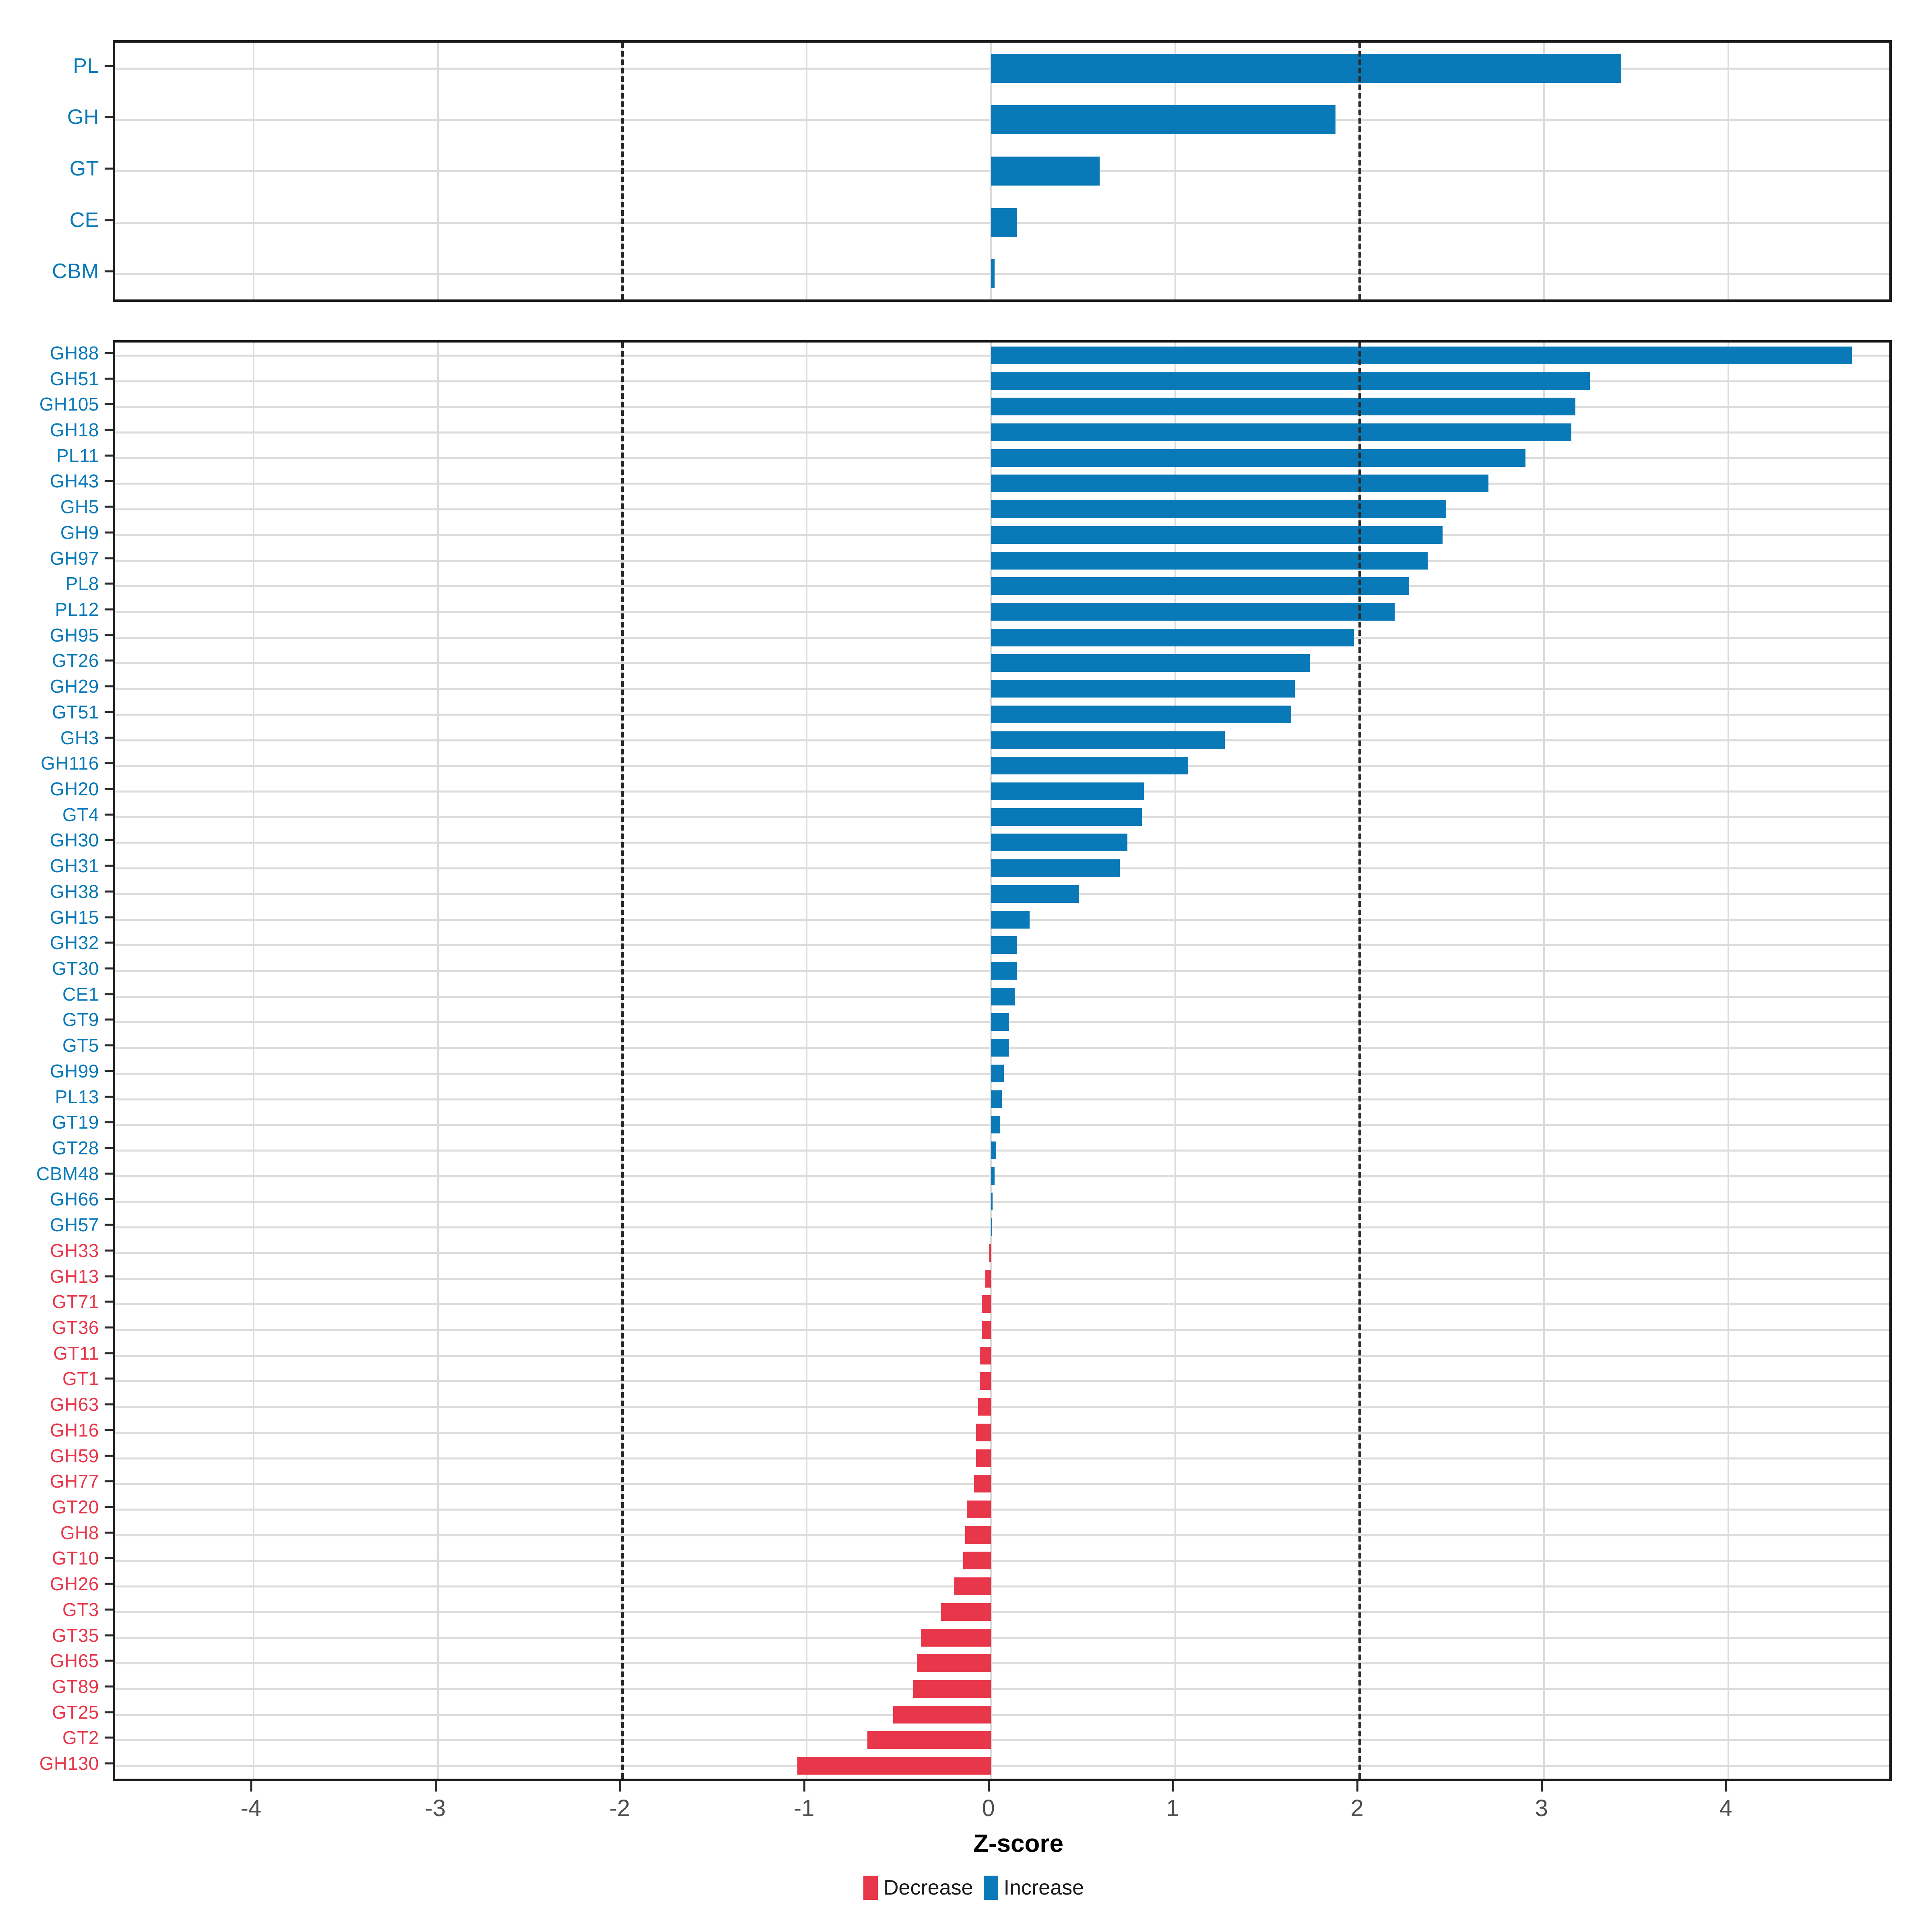 This screenshot has height=1932, width=1932. I want to click on y-axis-label-GH97: GH97, so click(74, 558).